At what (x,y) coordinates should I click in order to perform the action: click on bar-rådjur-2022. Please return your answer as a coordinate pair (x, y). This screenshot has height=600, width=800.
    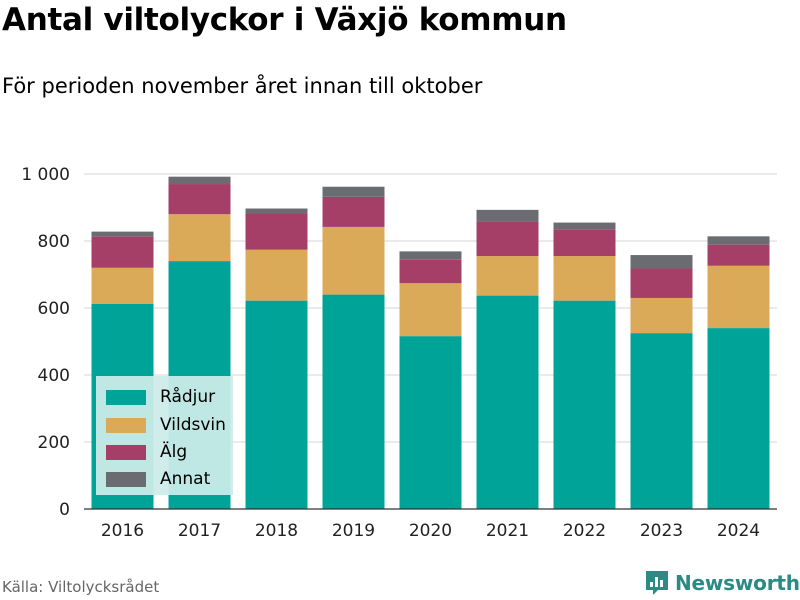
    Looking at the image, I should click on (584, 404).